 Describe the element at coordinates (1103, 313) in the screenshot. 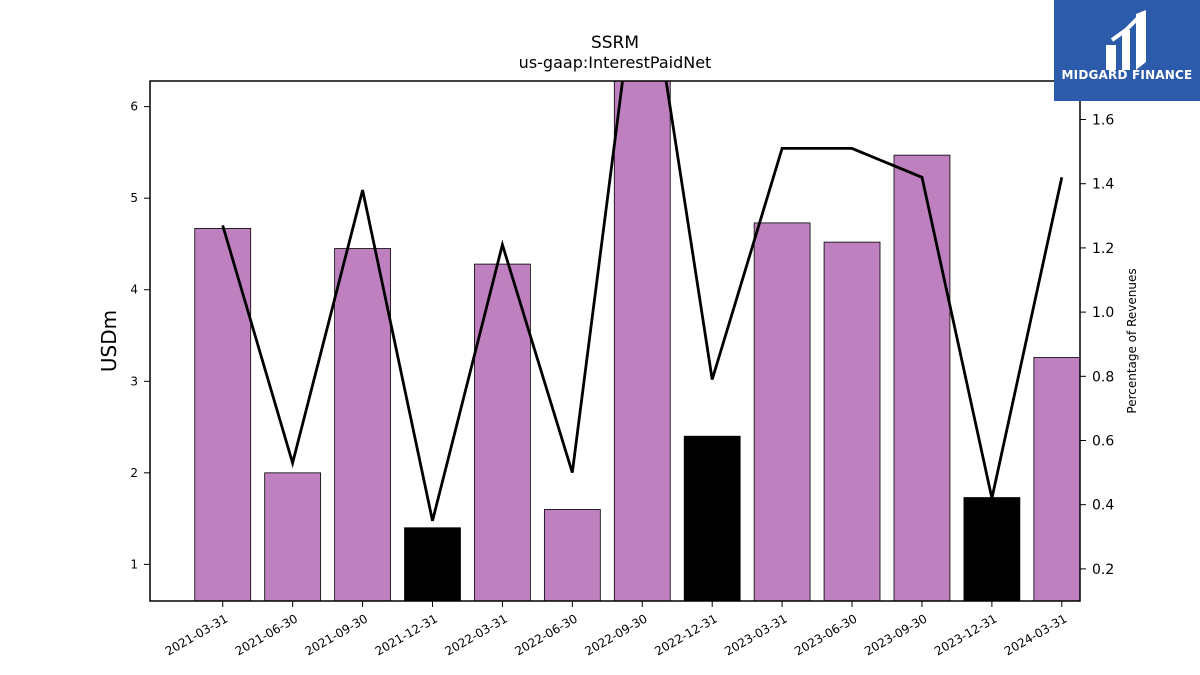

I see `y2-tick-label: 1.0` at that location.